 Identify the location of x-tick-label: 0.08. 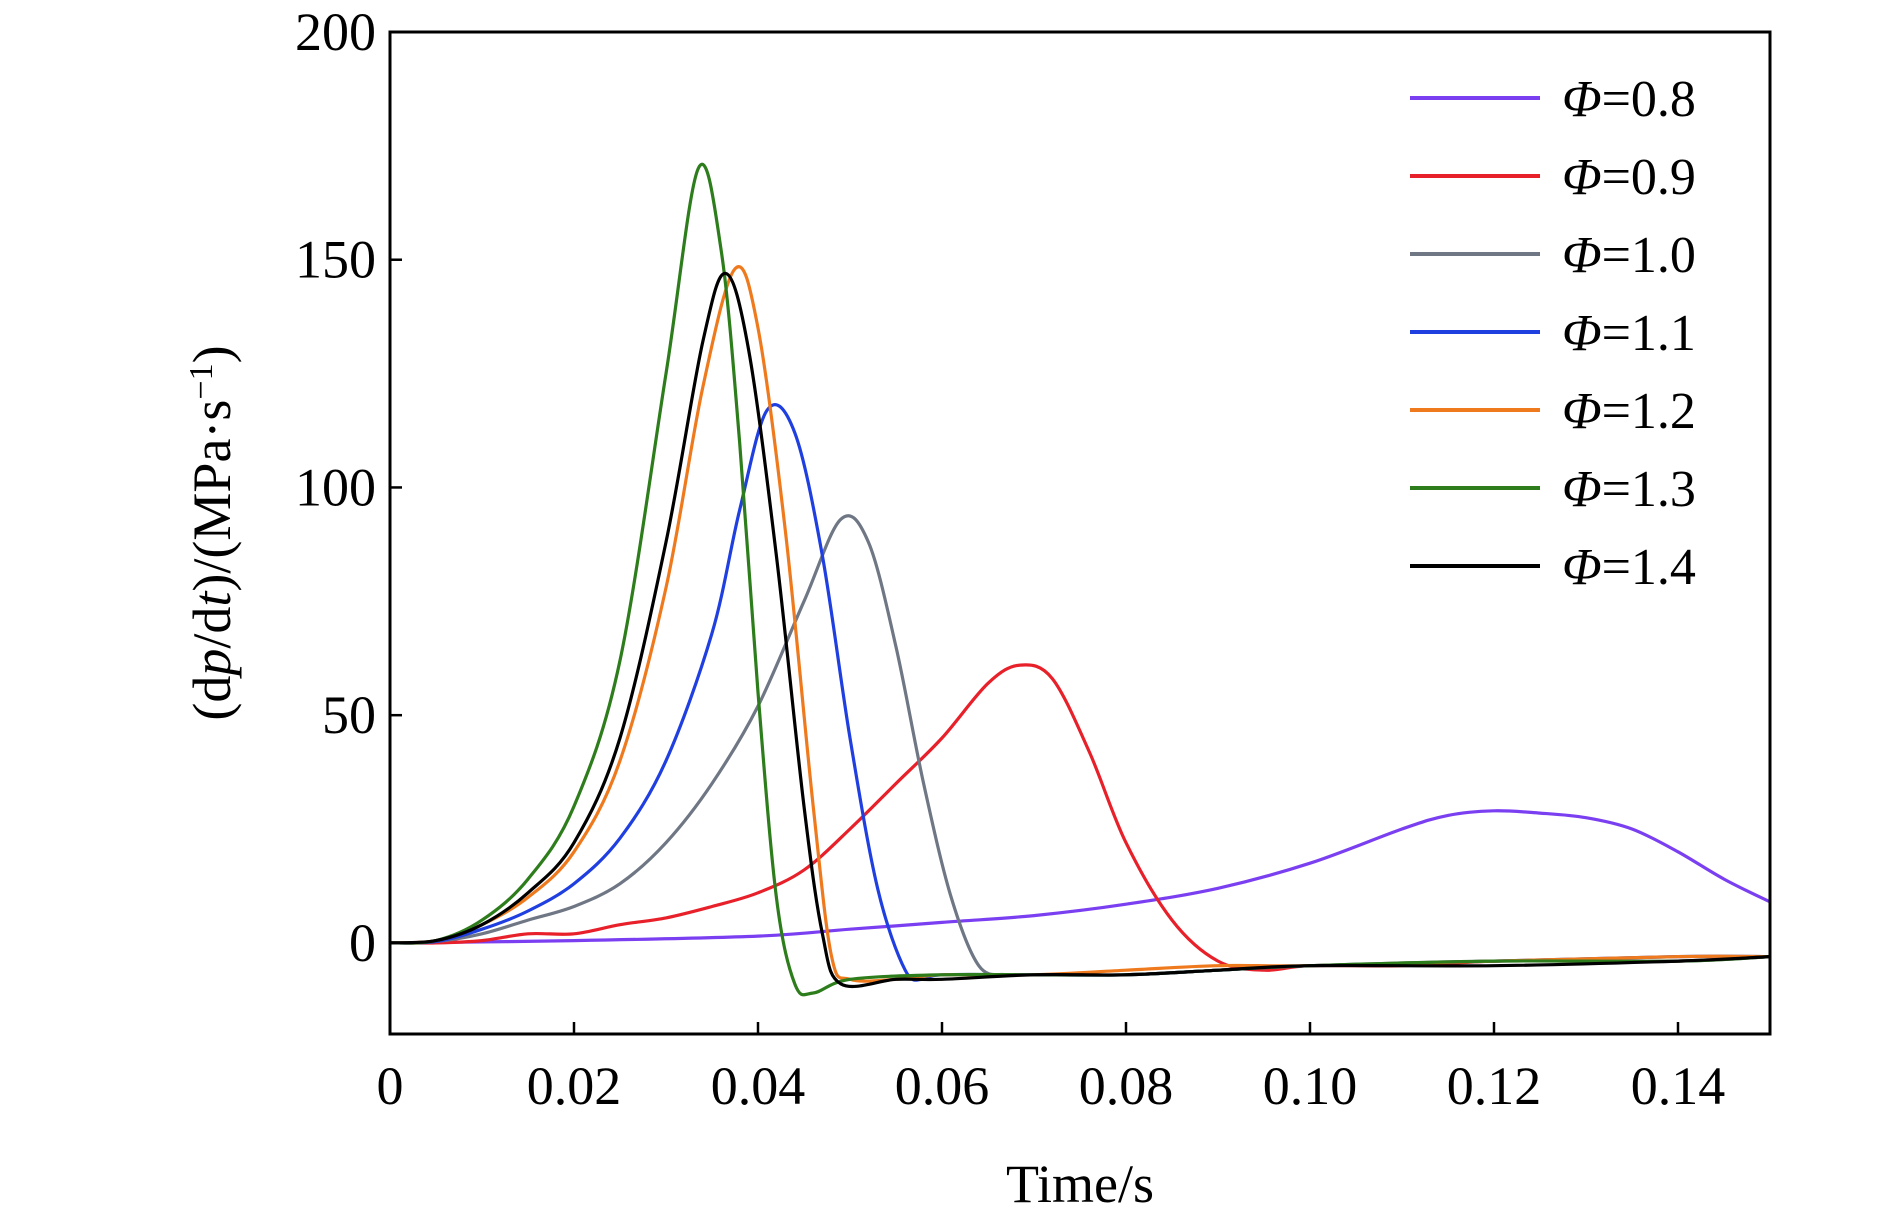
(1126, 1086).